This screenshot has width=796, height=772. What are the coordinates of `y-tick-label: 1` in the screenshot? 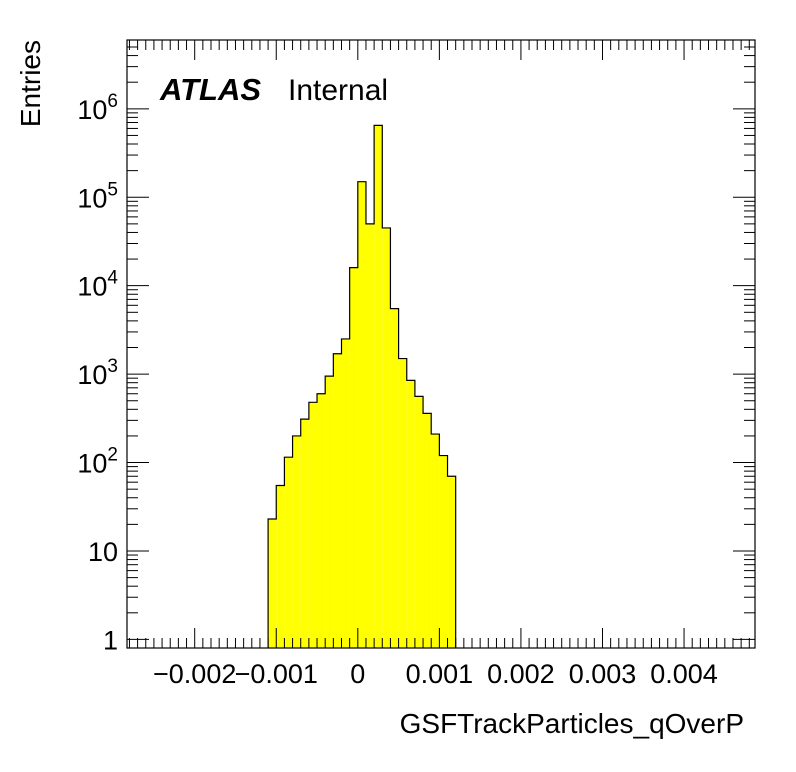 It's located at (110, 640).